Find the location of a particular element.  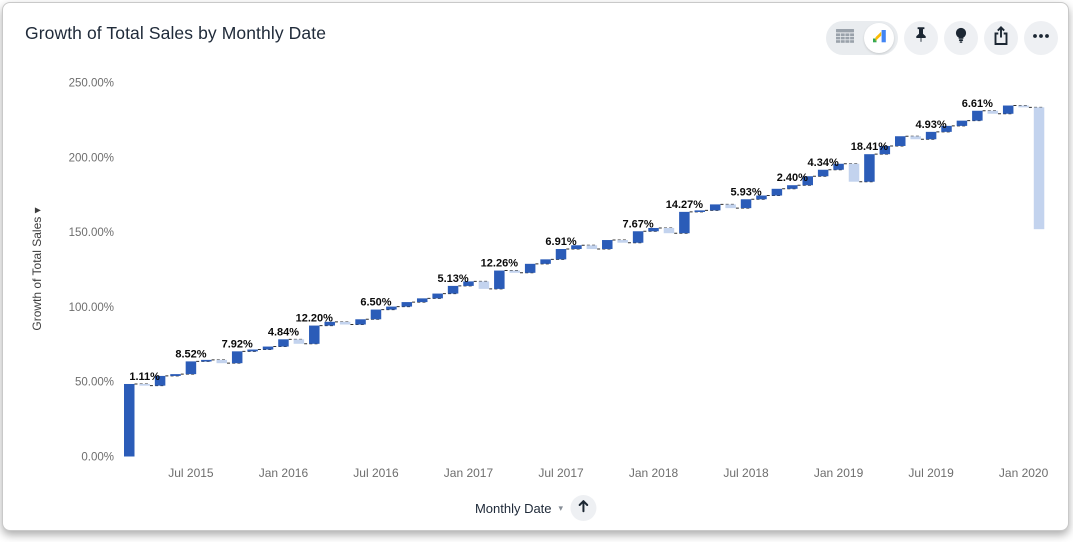

view-toggle is located at coordinates (862, 38).